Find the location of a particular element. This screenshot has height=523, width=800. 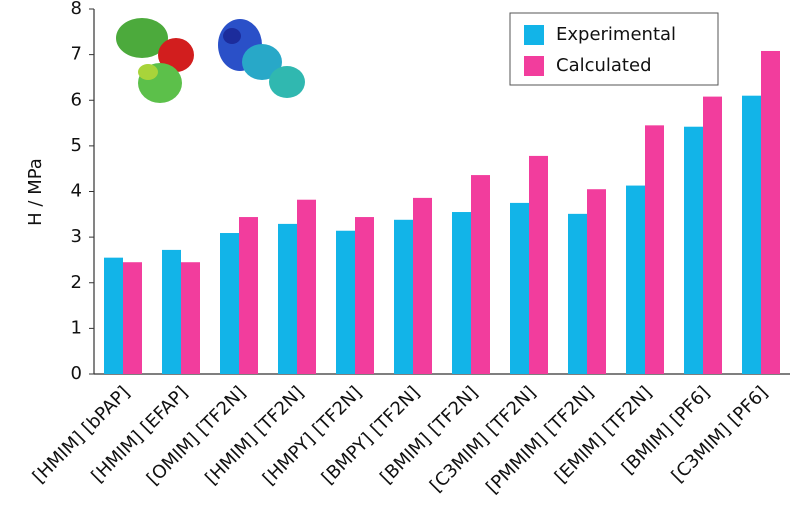

y-tick-label: 6 is located at coordinates (76, 99).